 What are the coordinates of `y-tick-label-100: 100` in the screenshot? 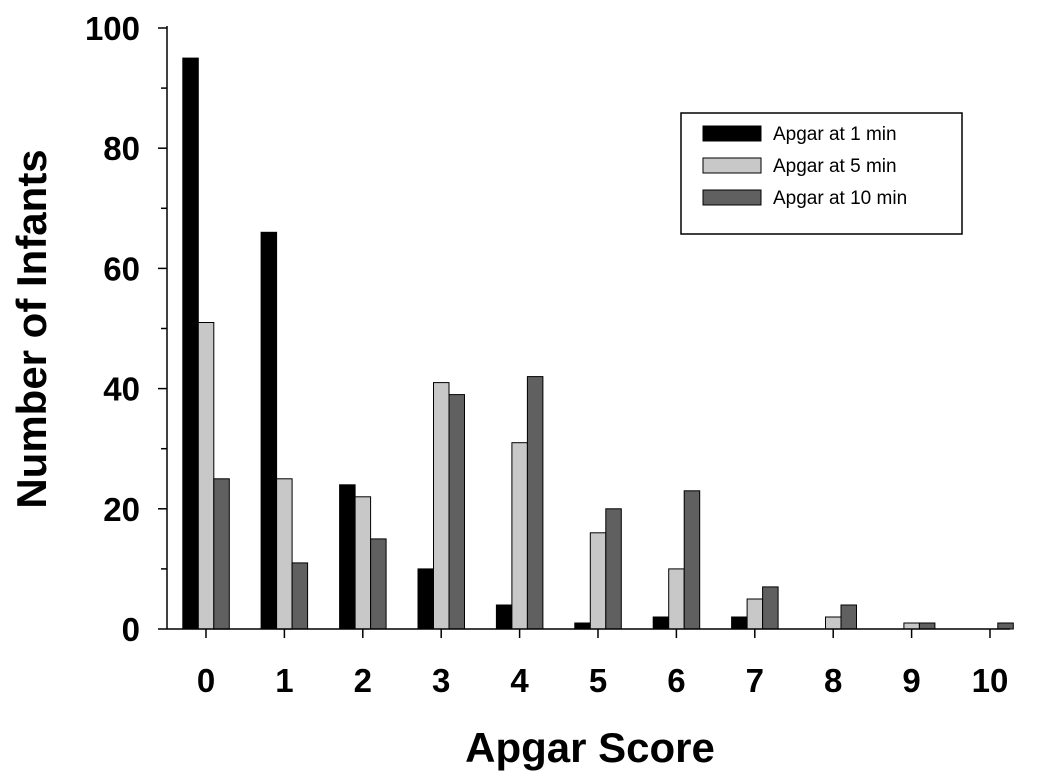 It's located at (112, 28).